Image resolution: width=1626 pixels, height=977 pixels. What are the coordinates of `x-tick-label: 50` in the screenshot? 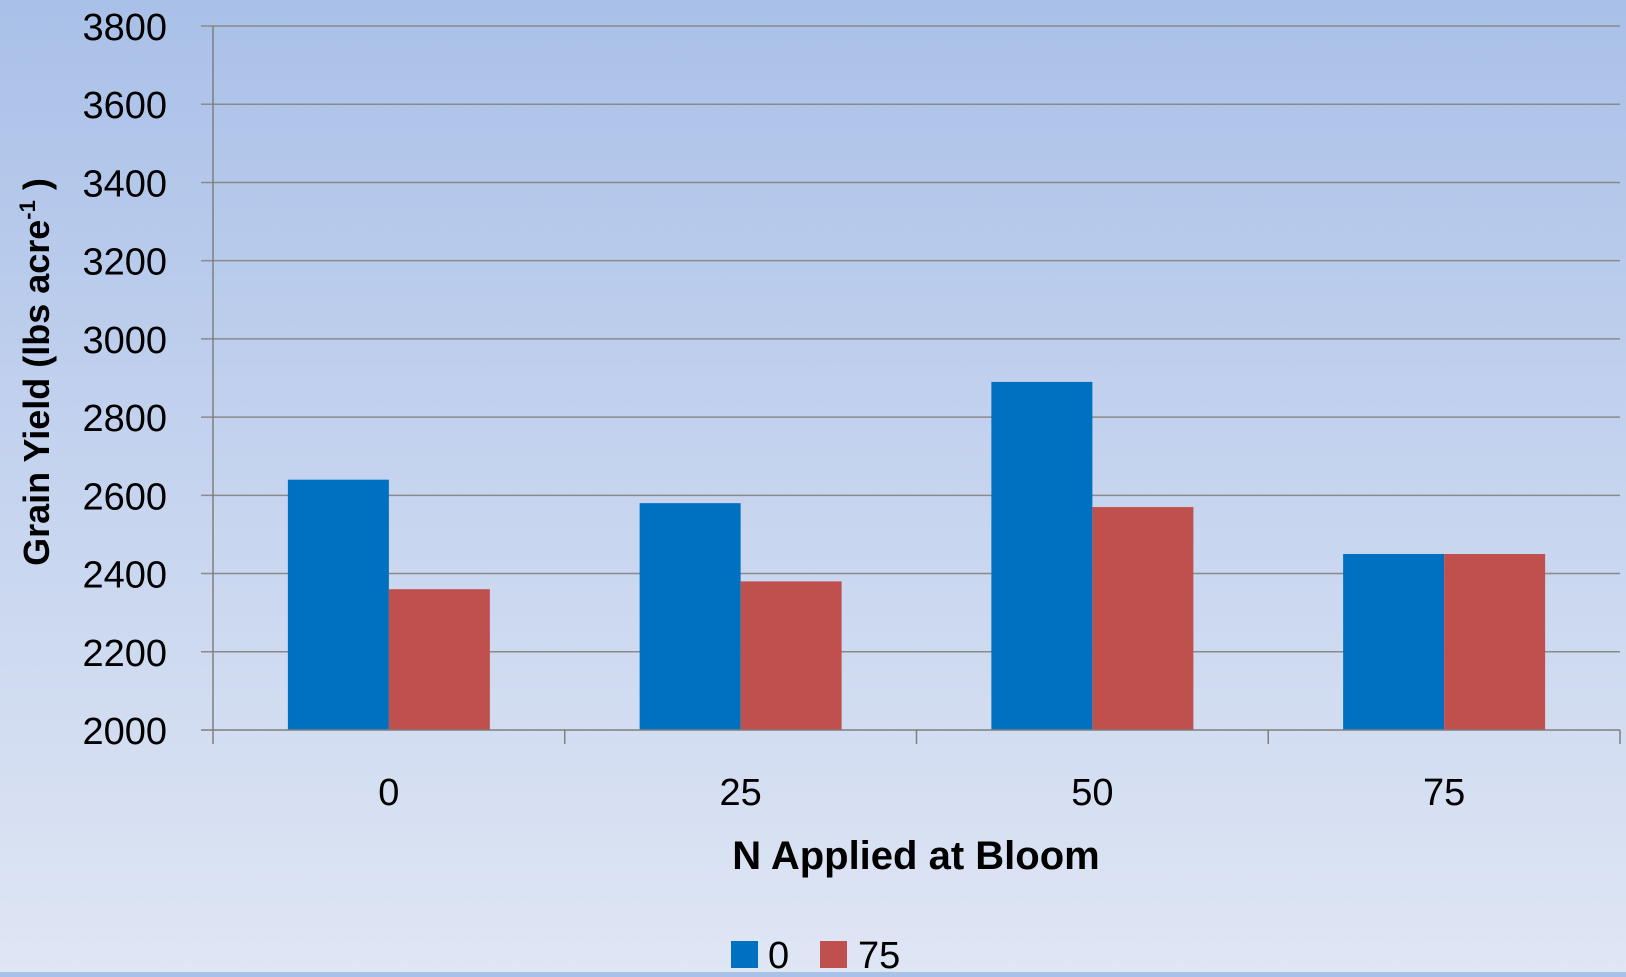 It's located at (1092, 793).